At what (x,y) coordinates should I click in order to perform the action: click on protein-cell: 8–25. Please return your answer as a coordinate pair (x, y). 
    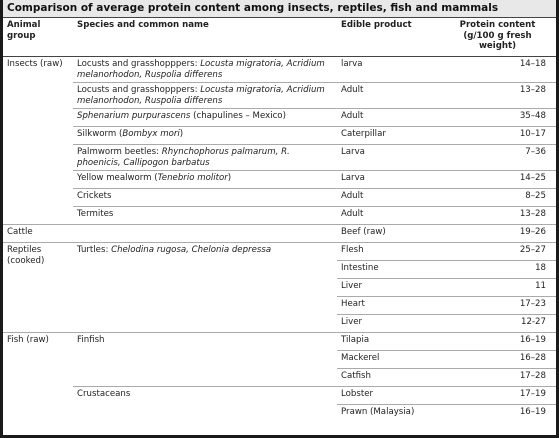
    Looking at the image, I should click on (500, 197).